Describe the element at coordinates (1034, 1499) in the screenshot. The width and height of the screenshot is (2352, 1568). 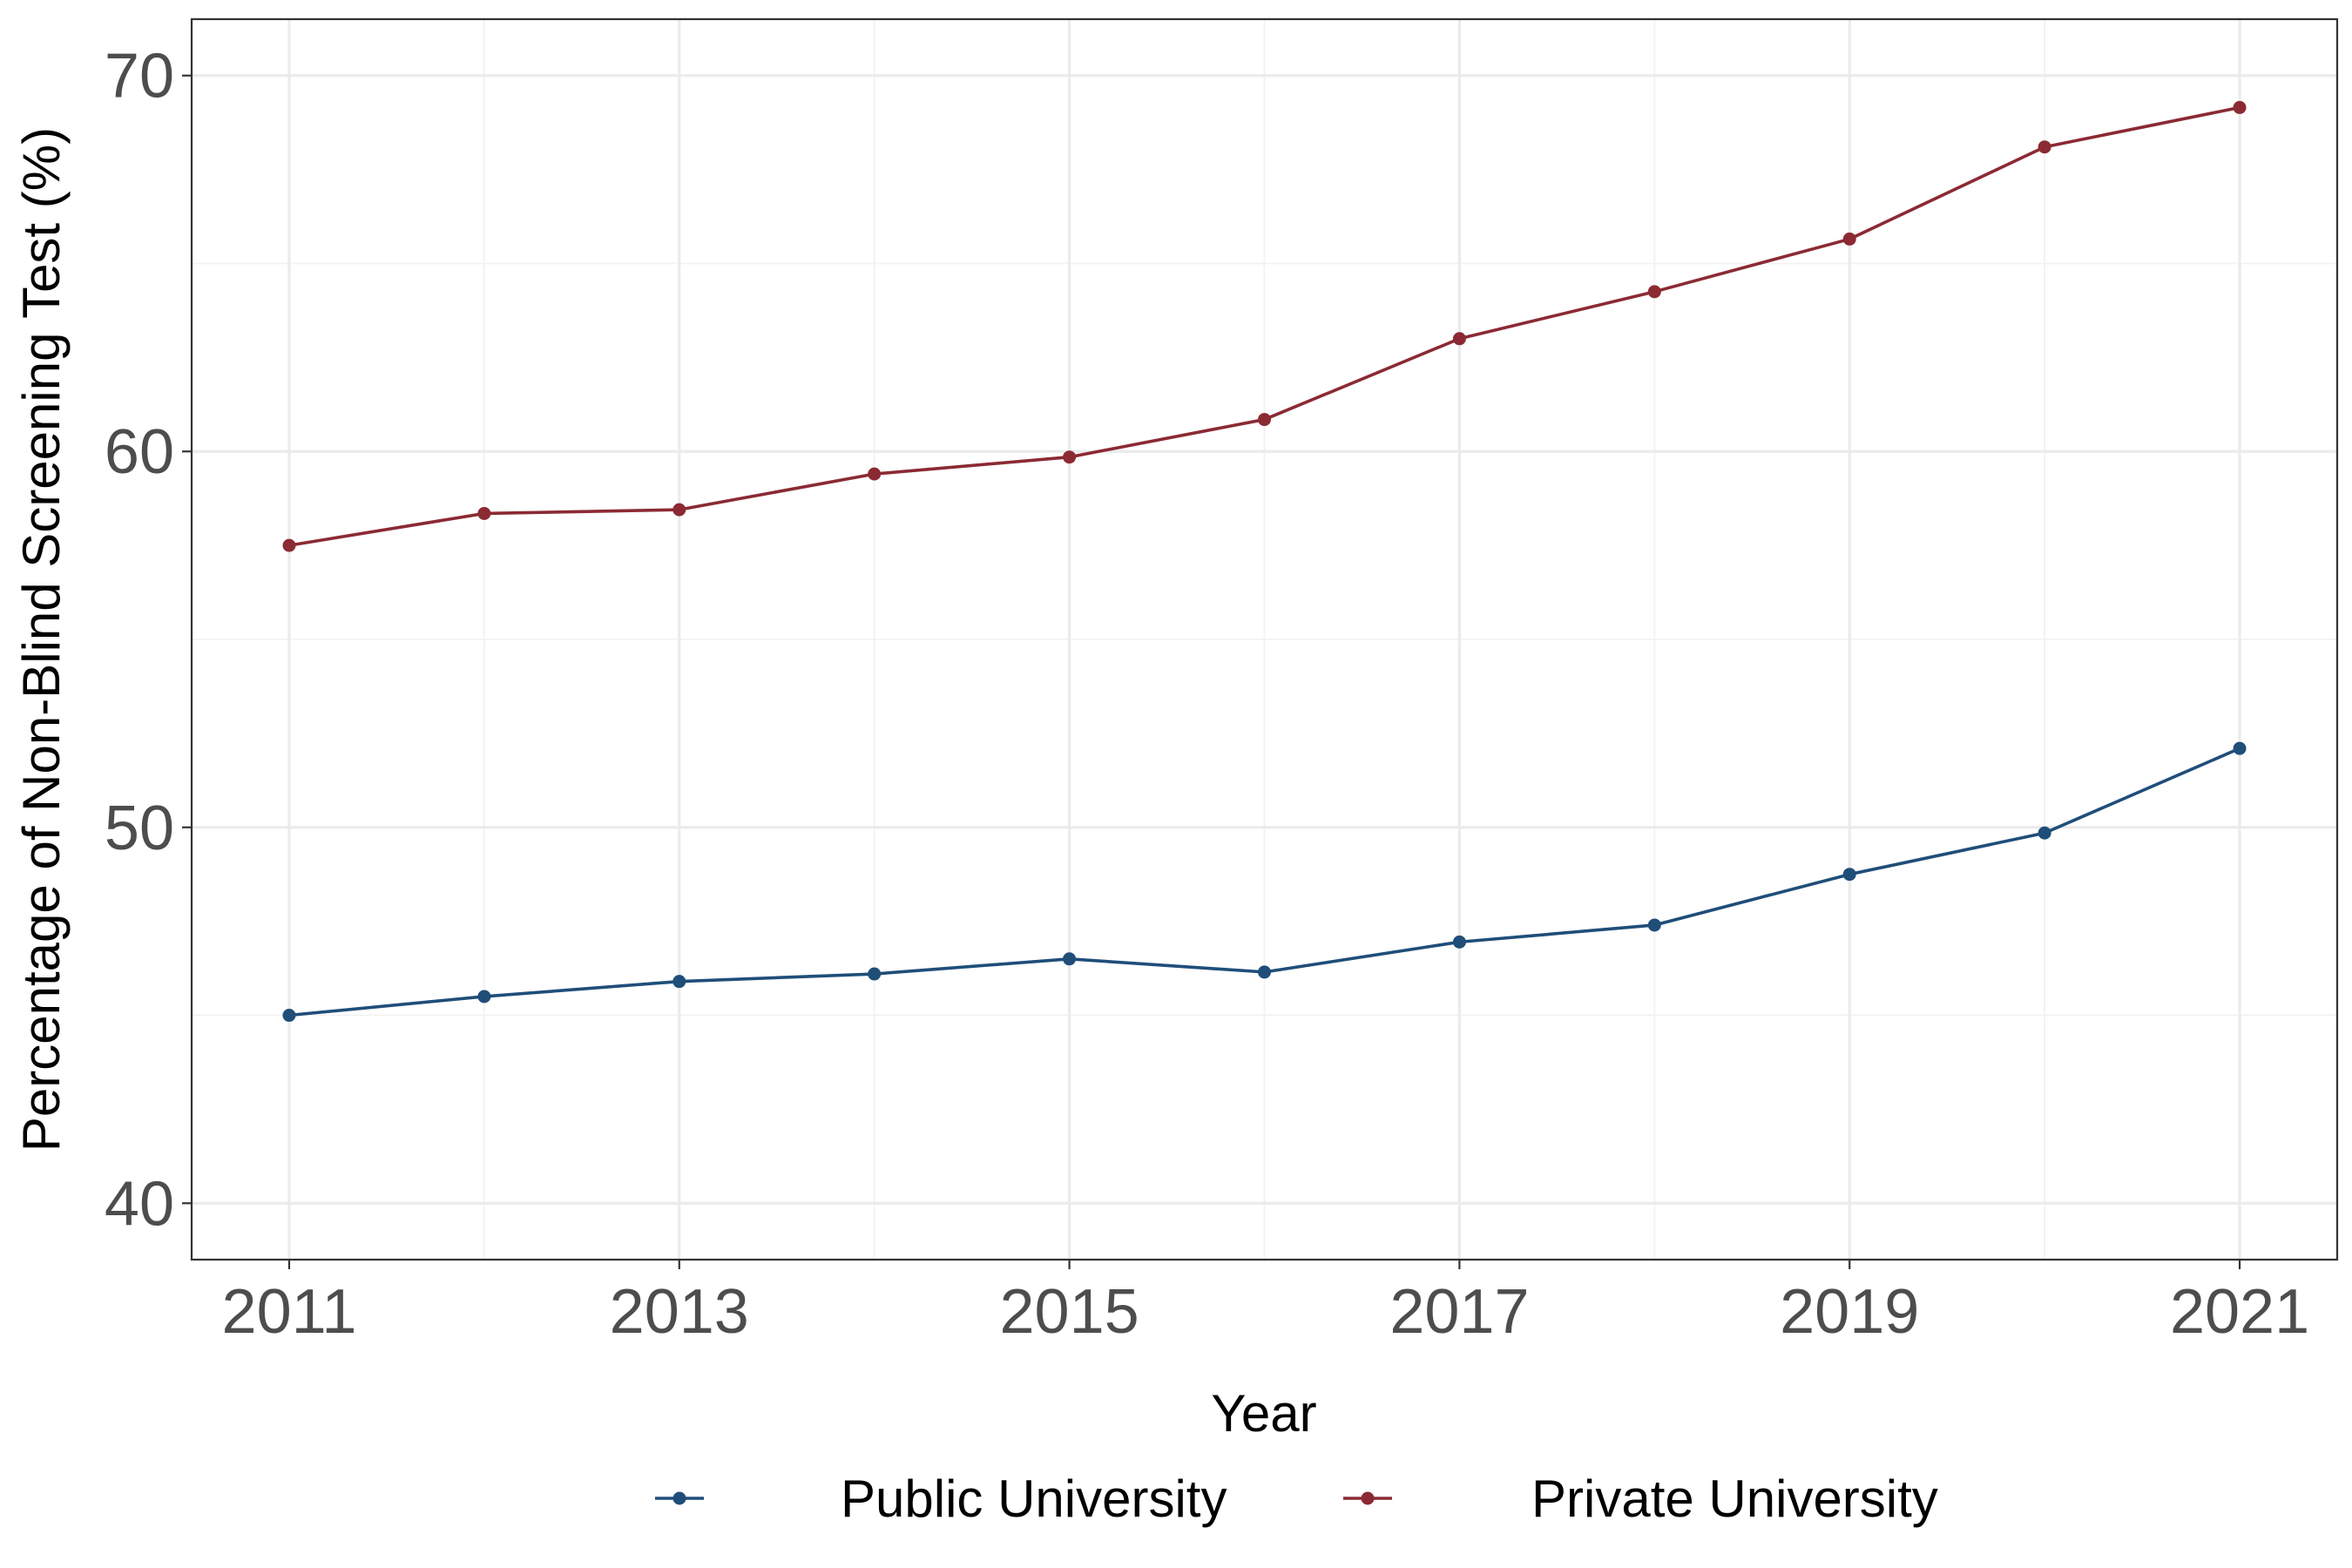
I see `legend-label: Public University` at that location.